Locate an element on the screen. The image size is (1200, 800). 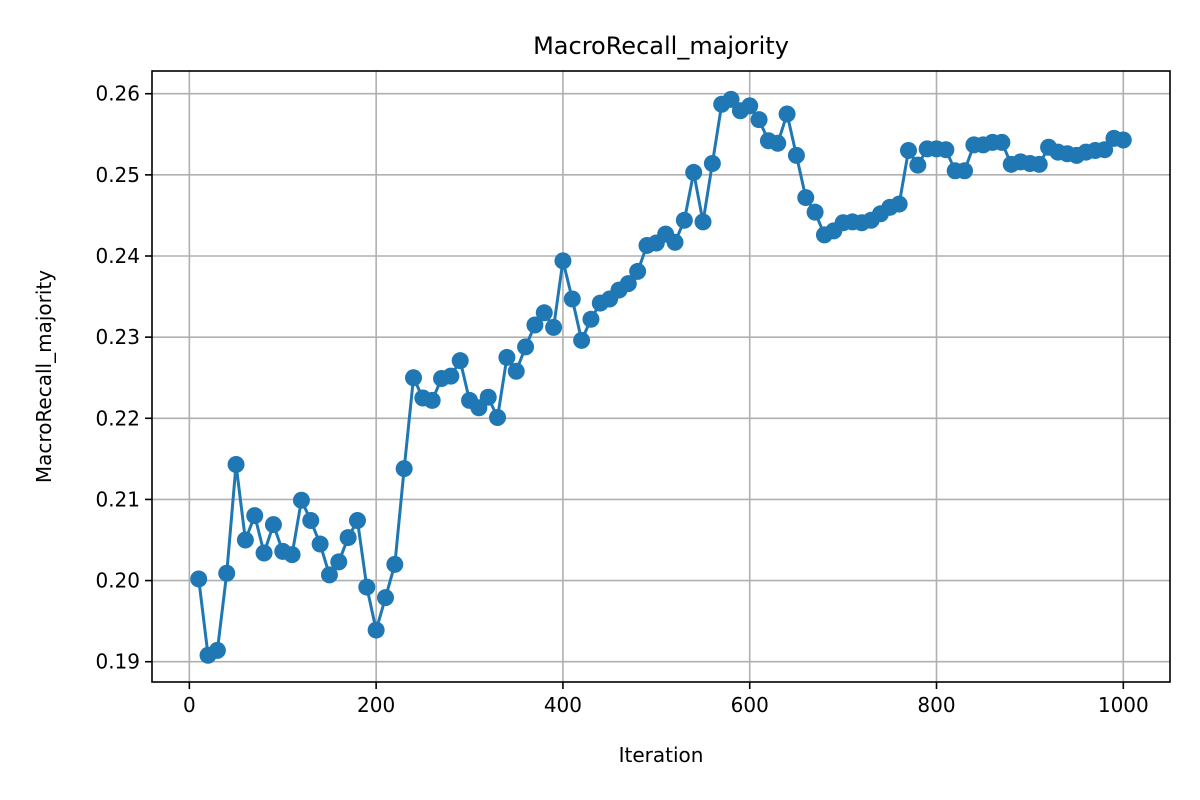
x-tick-label: 800 is located at coordinates (936, 705).